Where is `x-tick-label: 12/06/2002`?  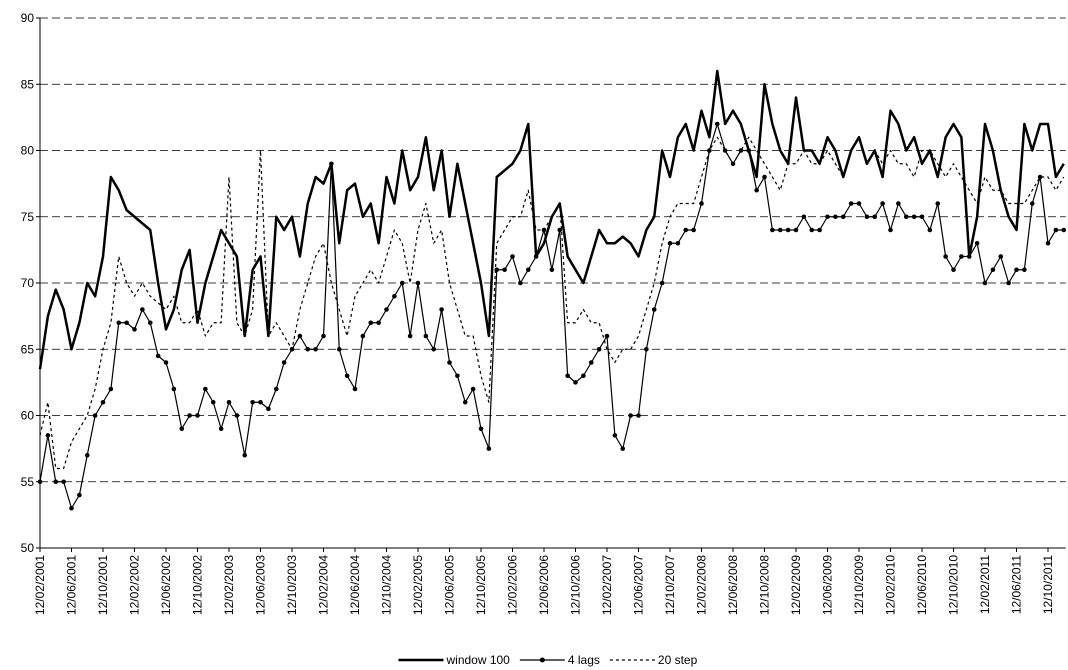 x-tick-label: 12/06/2002 is located at coordinates (166, 585).